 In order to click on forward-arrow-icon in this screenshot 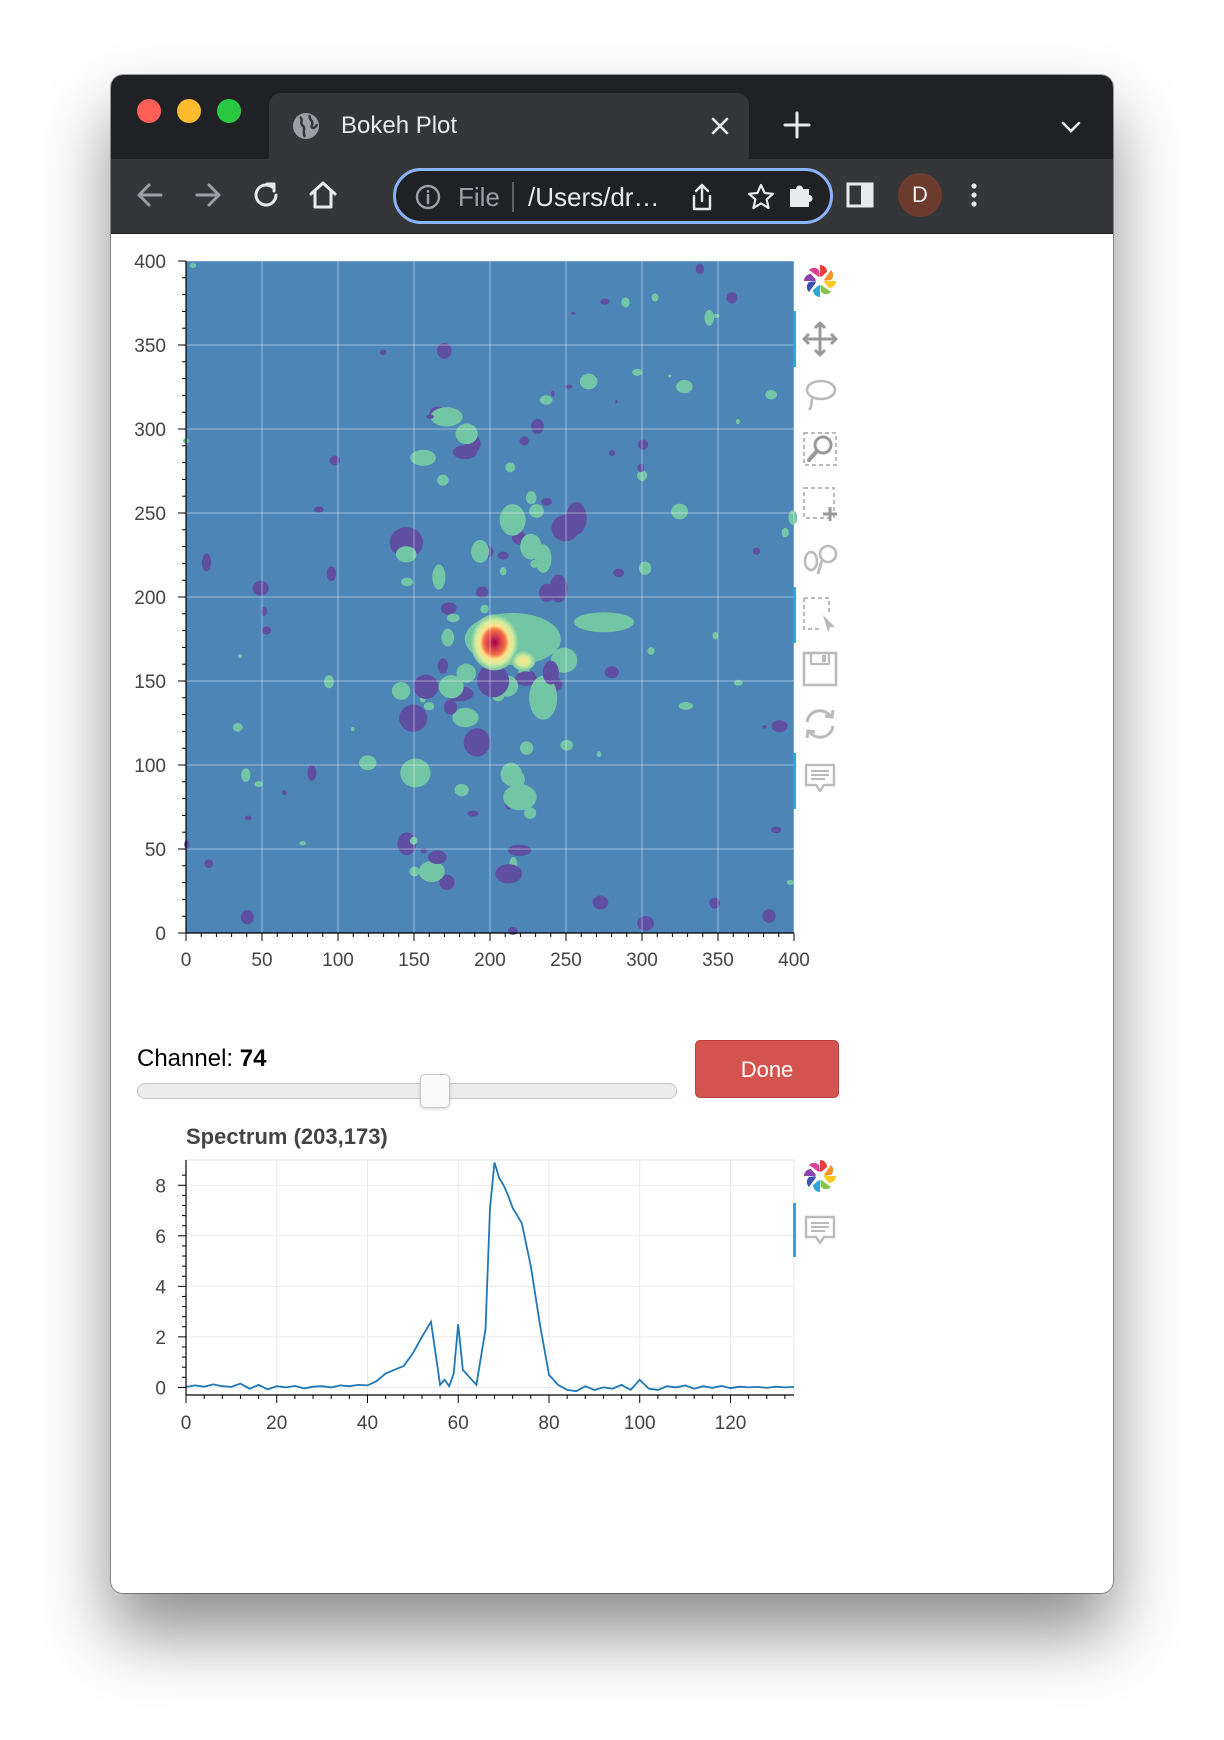, I will do `click(208, 195)`.